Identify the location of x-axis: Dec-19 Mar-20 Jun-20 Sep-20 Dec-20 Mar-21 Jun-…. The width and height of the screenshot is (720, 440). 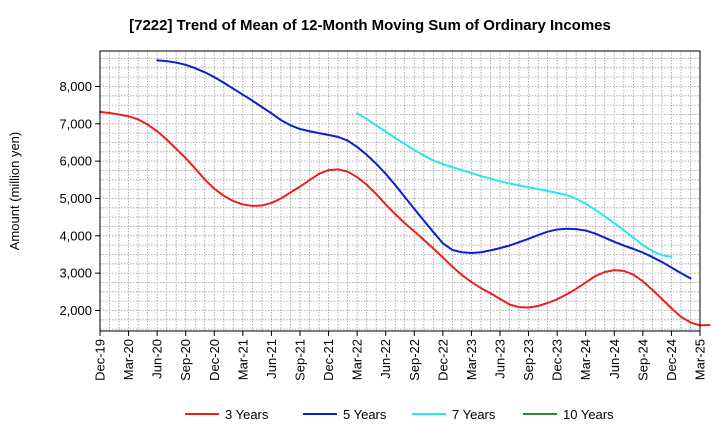
(400, 356).